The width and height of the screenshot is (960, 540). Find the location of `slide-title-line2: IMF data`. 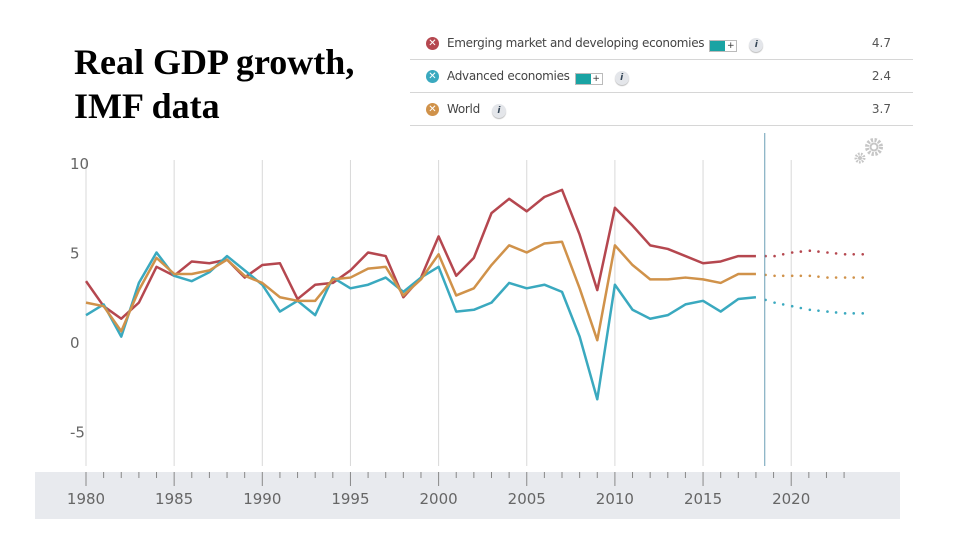

slide-title-line2: IMF data is located at coordinates (147, 106).